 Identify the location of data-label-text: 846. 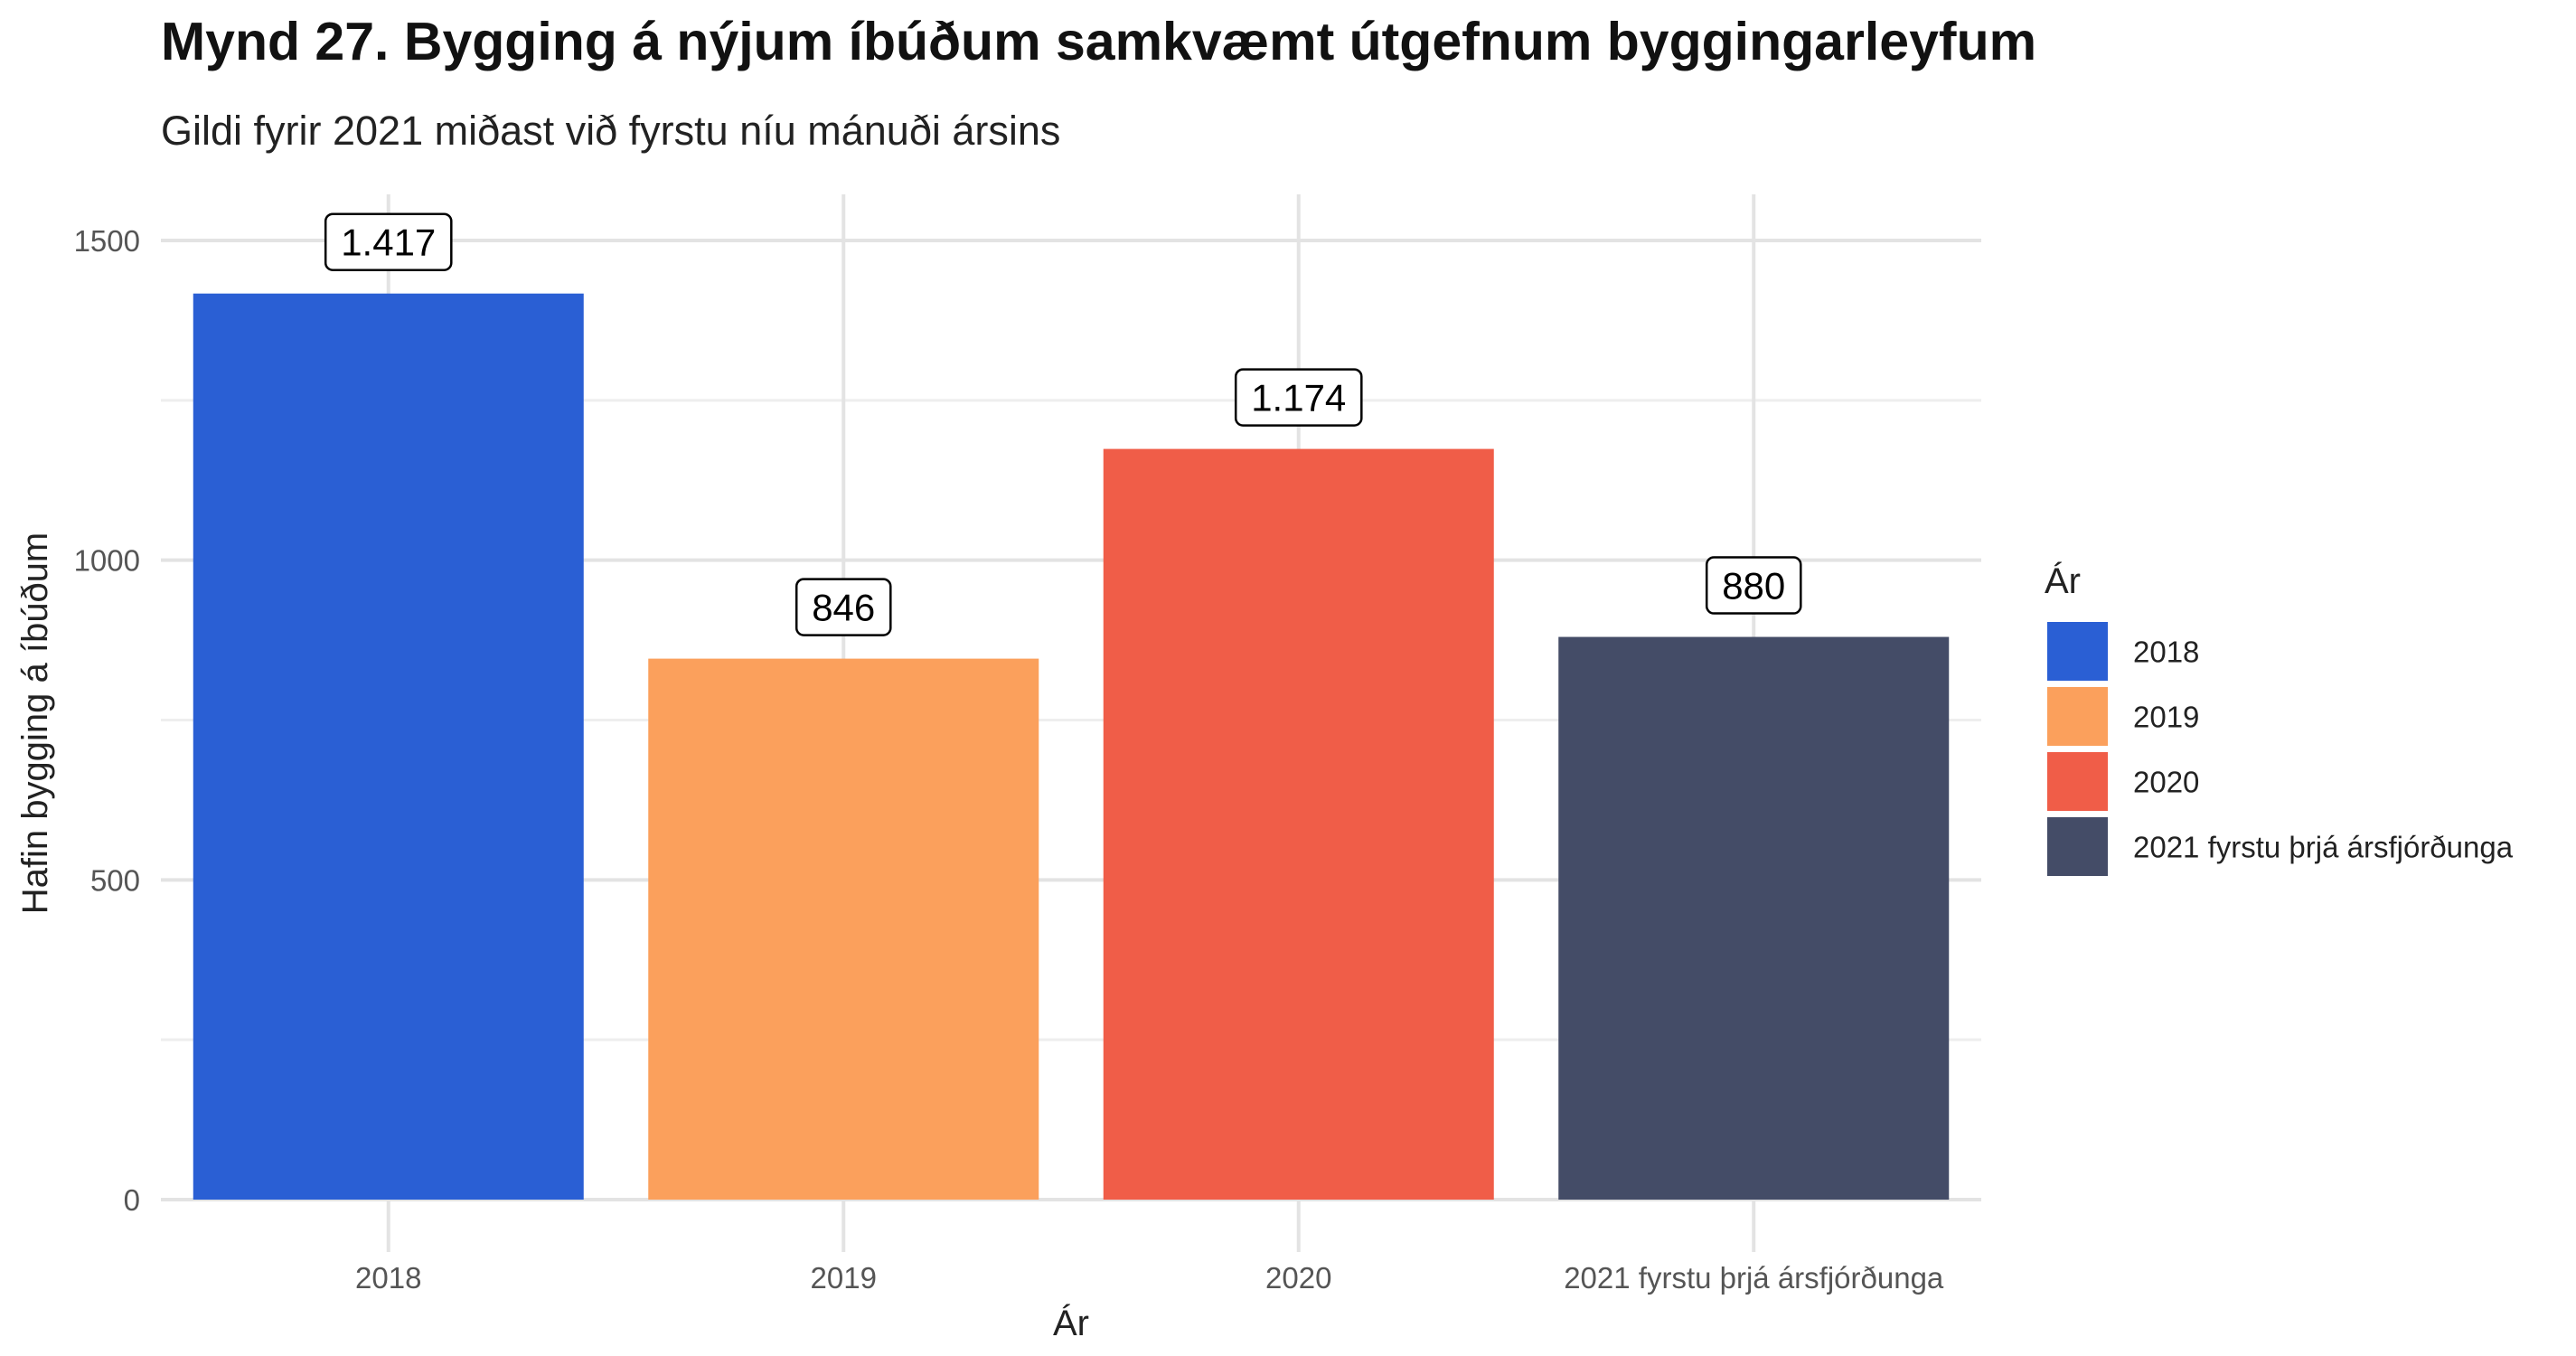
(844, 608).